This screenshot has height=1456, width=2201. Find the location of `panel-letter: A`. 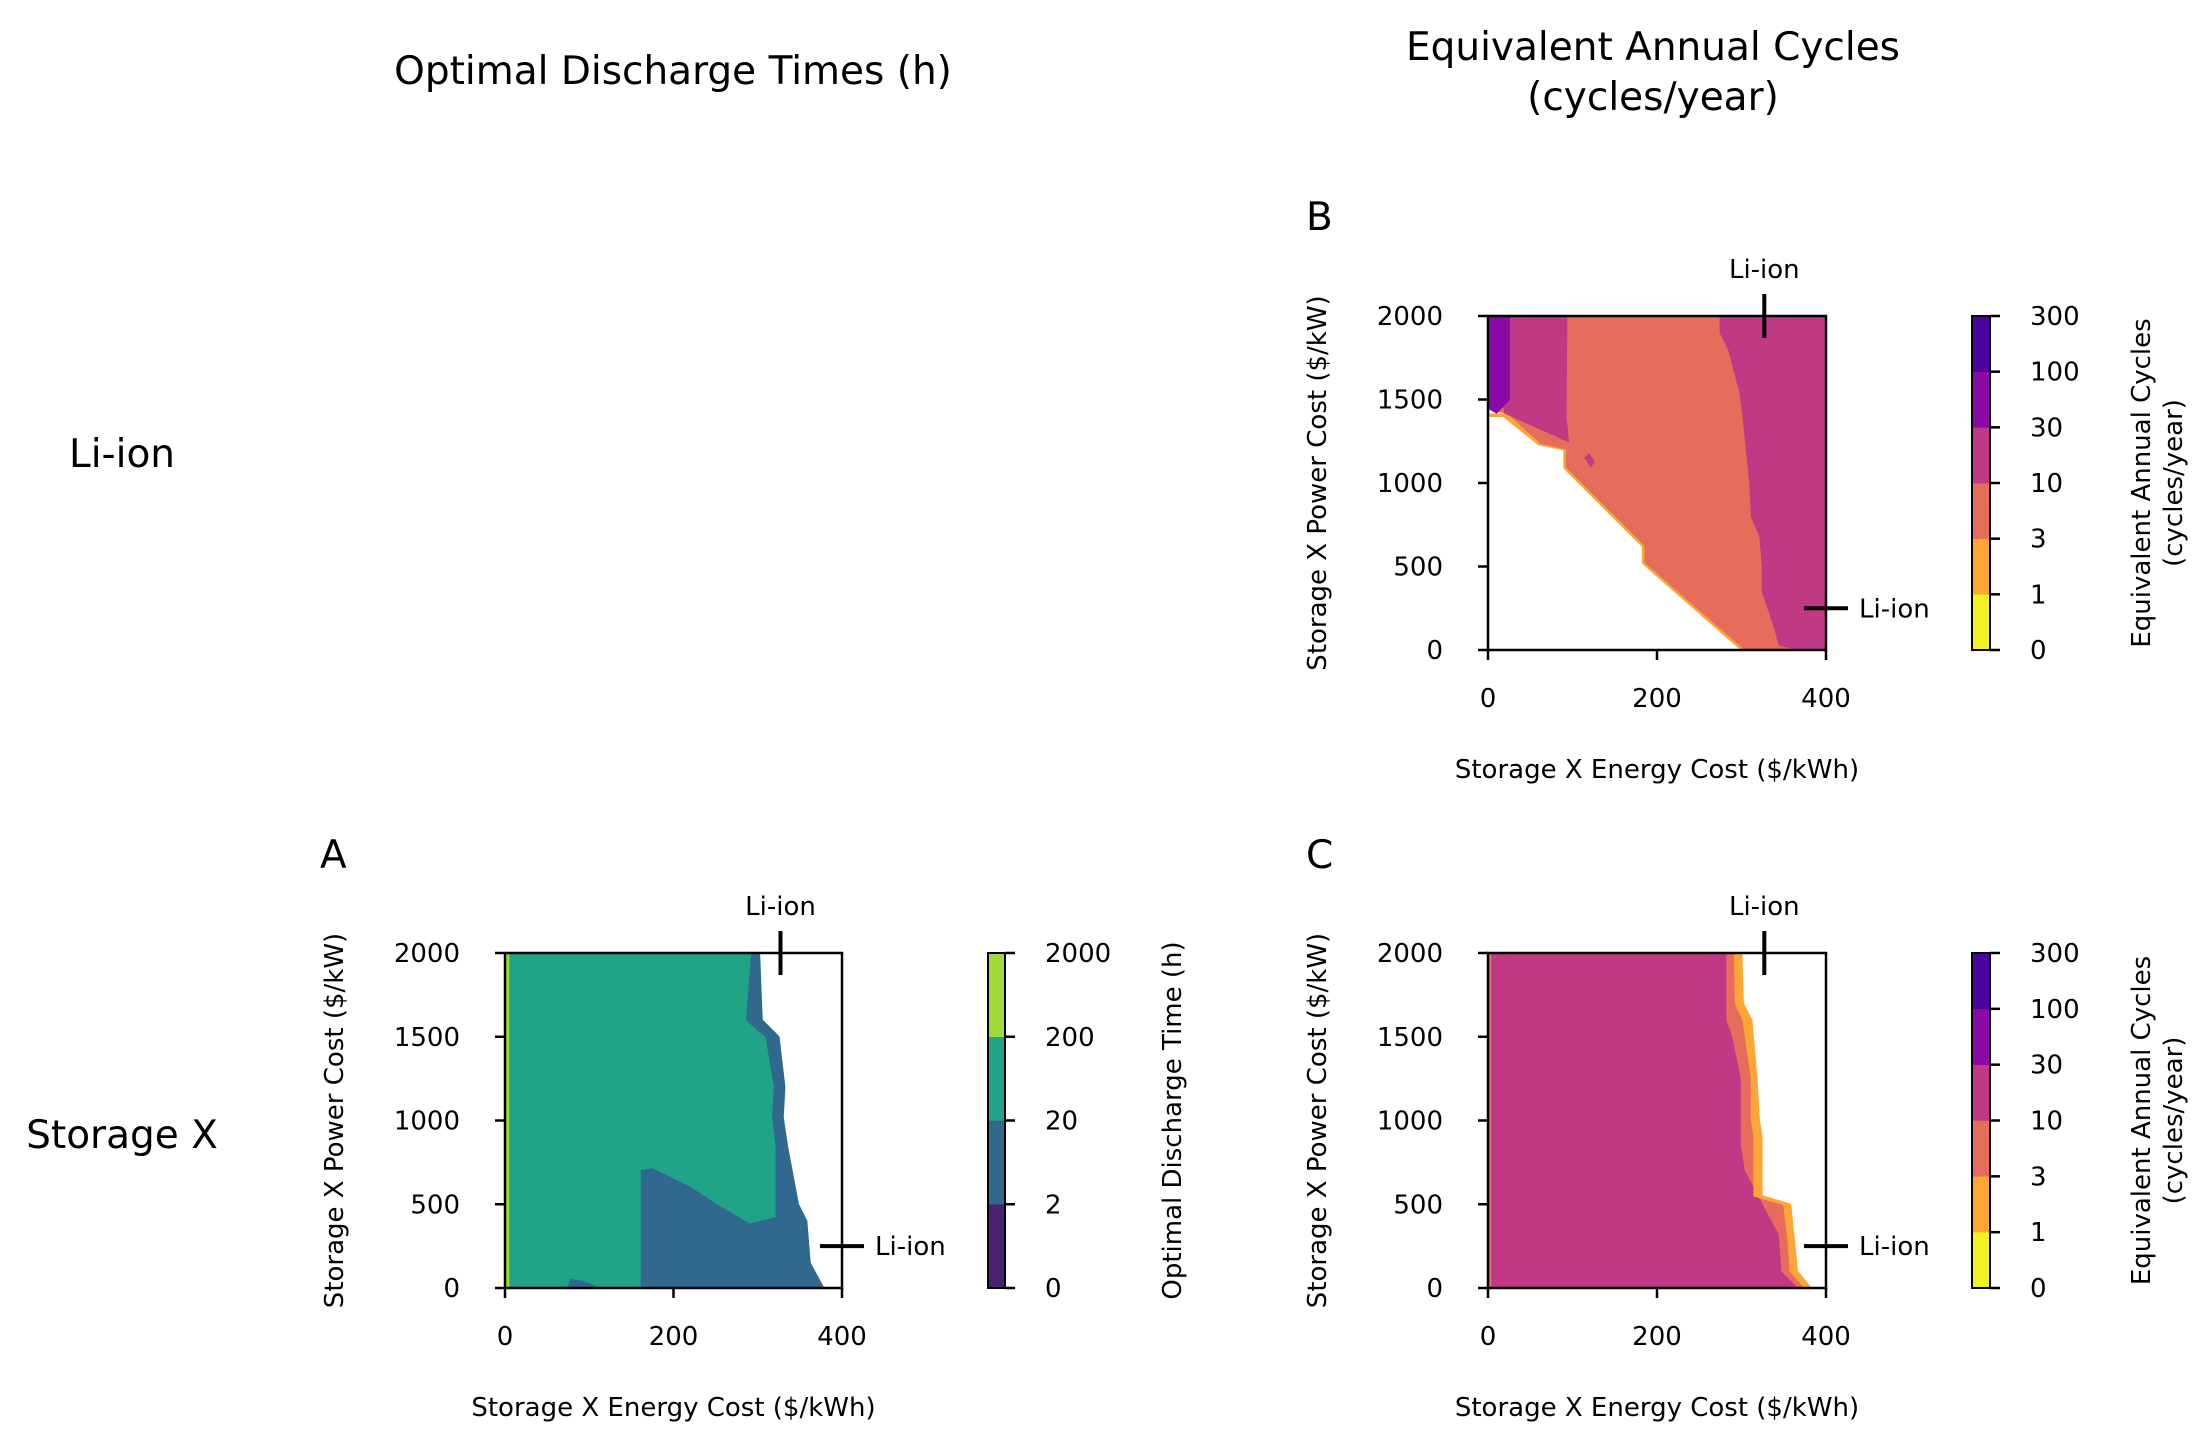

panel-letter: A is located at coordinates (333, 855).